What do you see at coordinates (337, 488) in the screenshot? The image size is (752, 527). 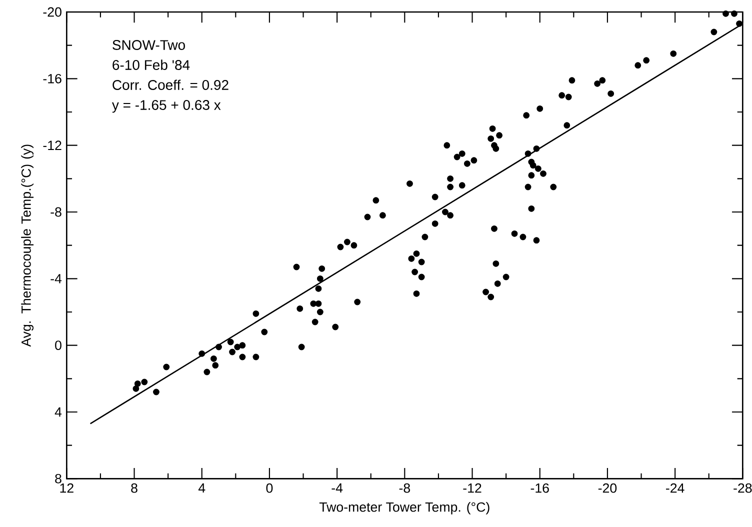 I see `x-tick-label: -4` at bounding box center [337, 488].